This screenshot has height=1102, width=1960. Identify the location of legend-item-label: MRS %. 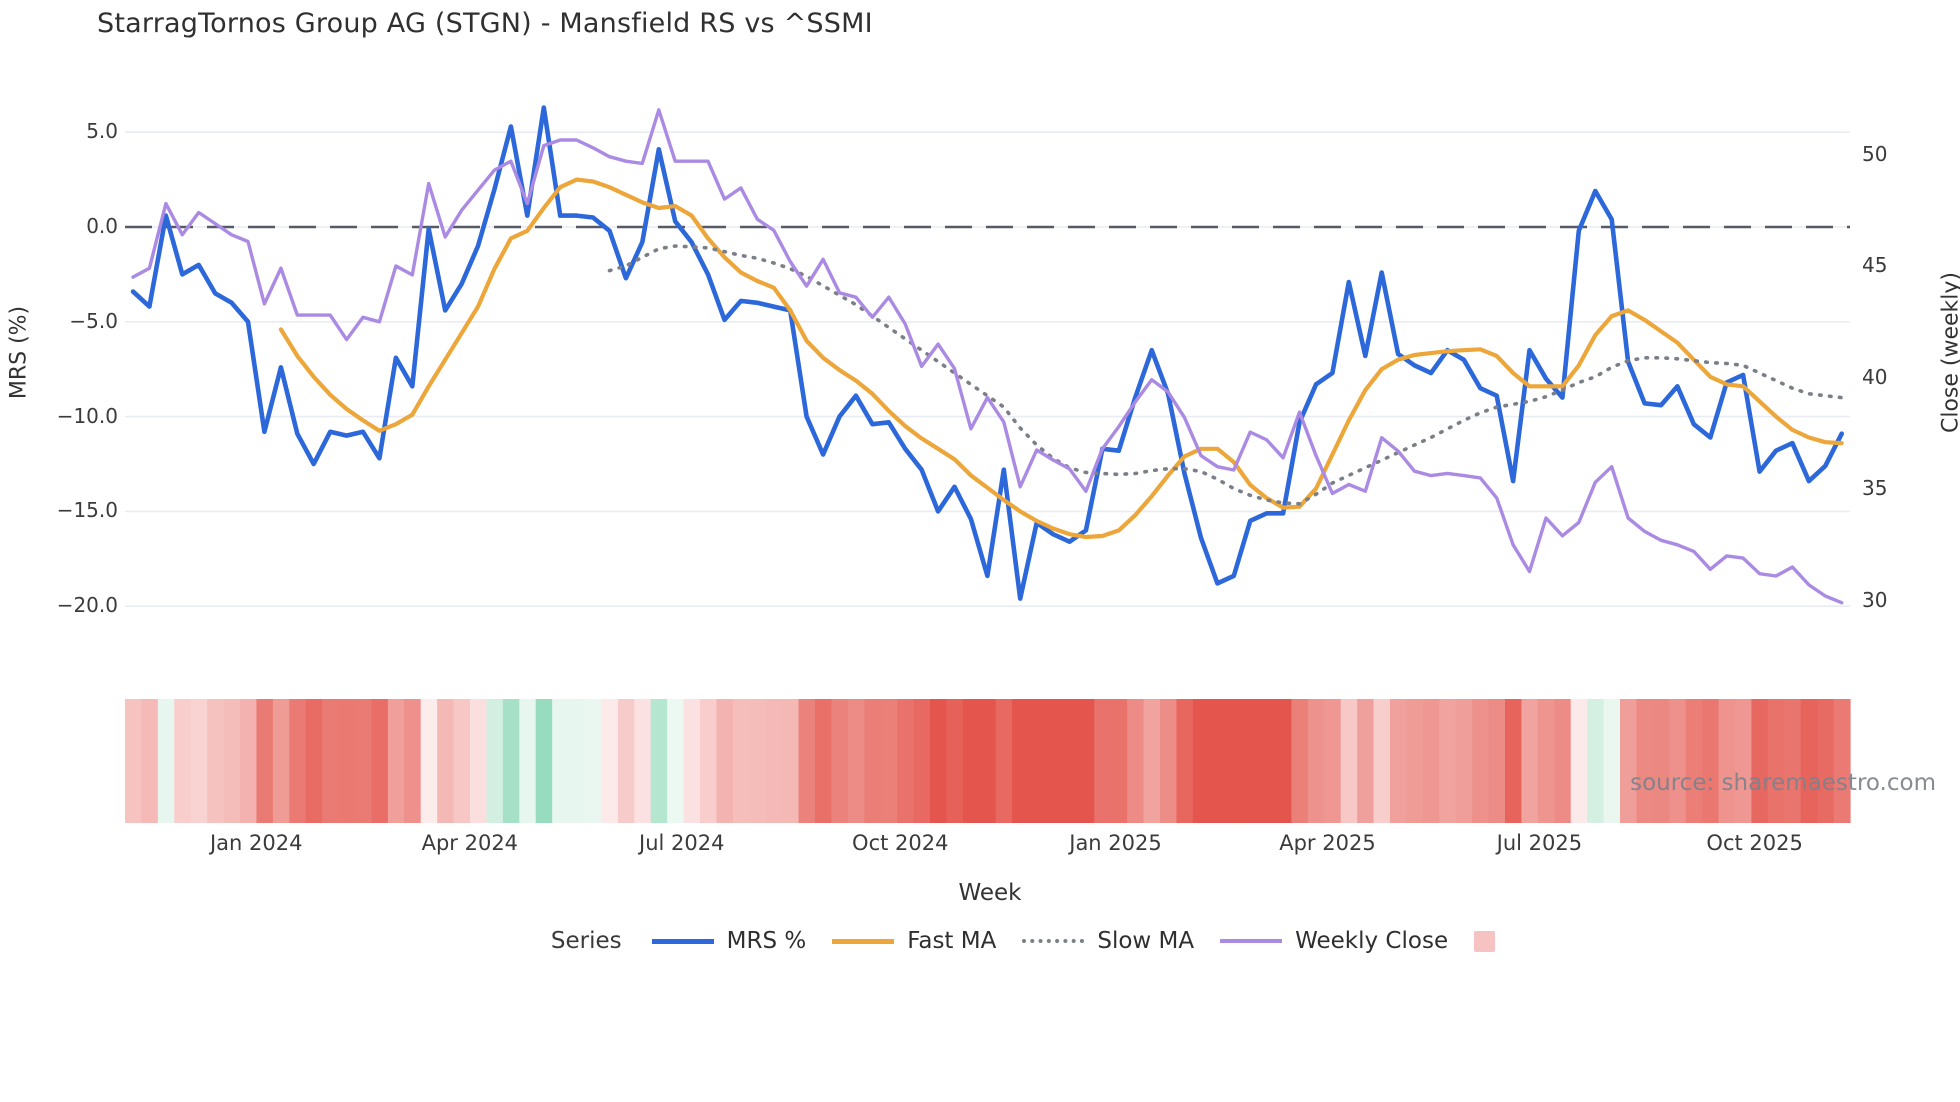
(766, 941).